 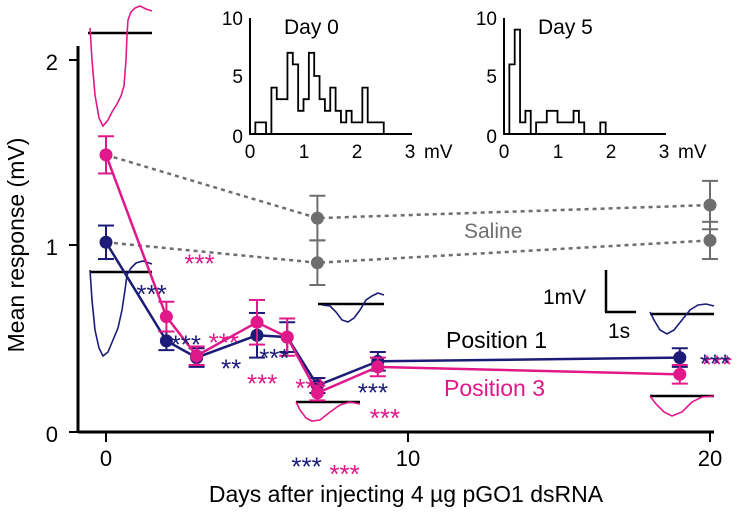 I want to click on y-tick-label-0: 0, so click(x=52, y=434).